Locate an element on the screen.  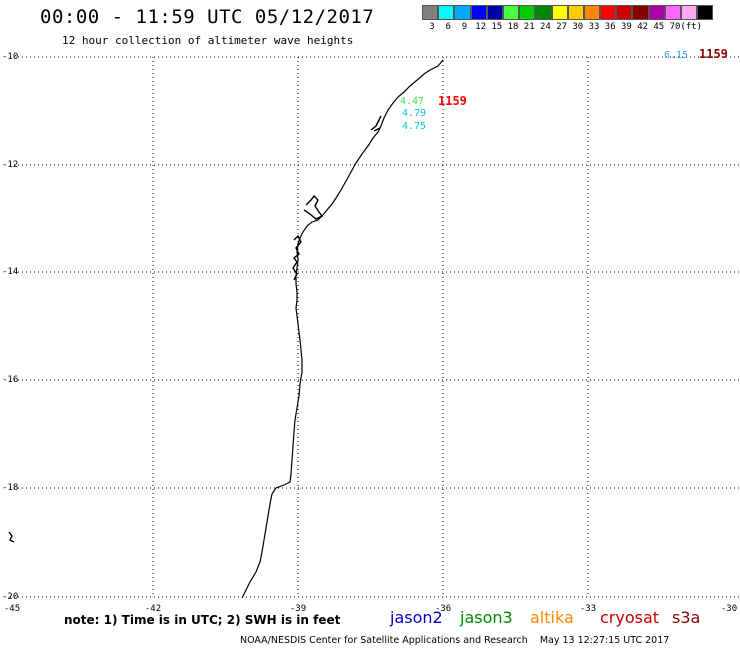
latitude-label: -20 is located at coordinates (10, 597).